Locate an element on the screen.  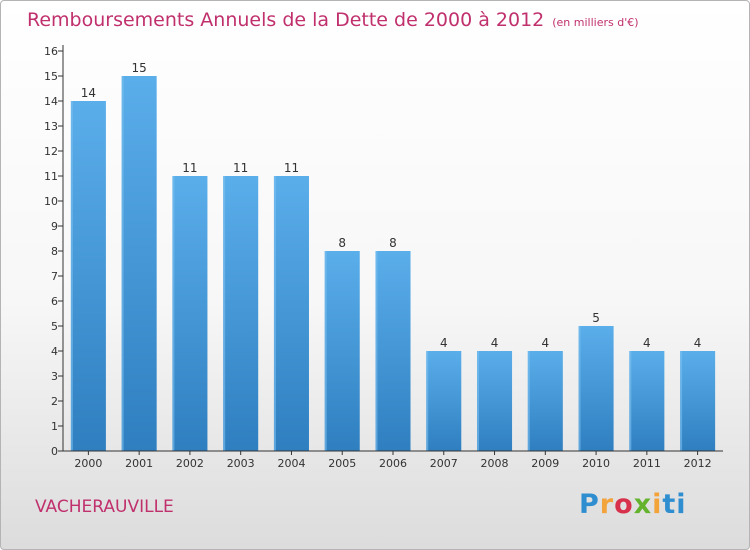
brand-logo: Proxiti is located at coordinates (633, 504).